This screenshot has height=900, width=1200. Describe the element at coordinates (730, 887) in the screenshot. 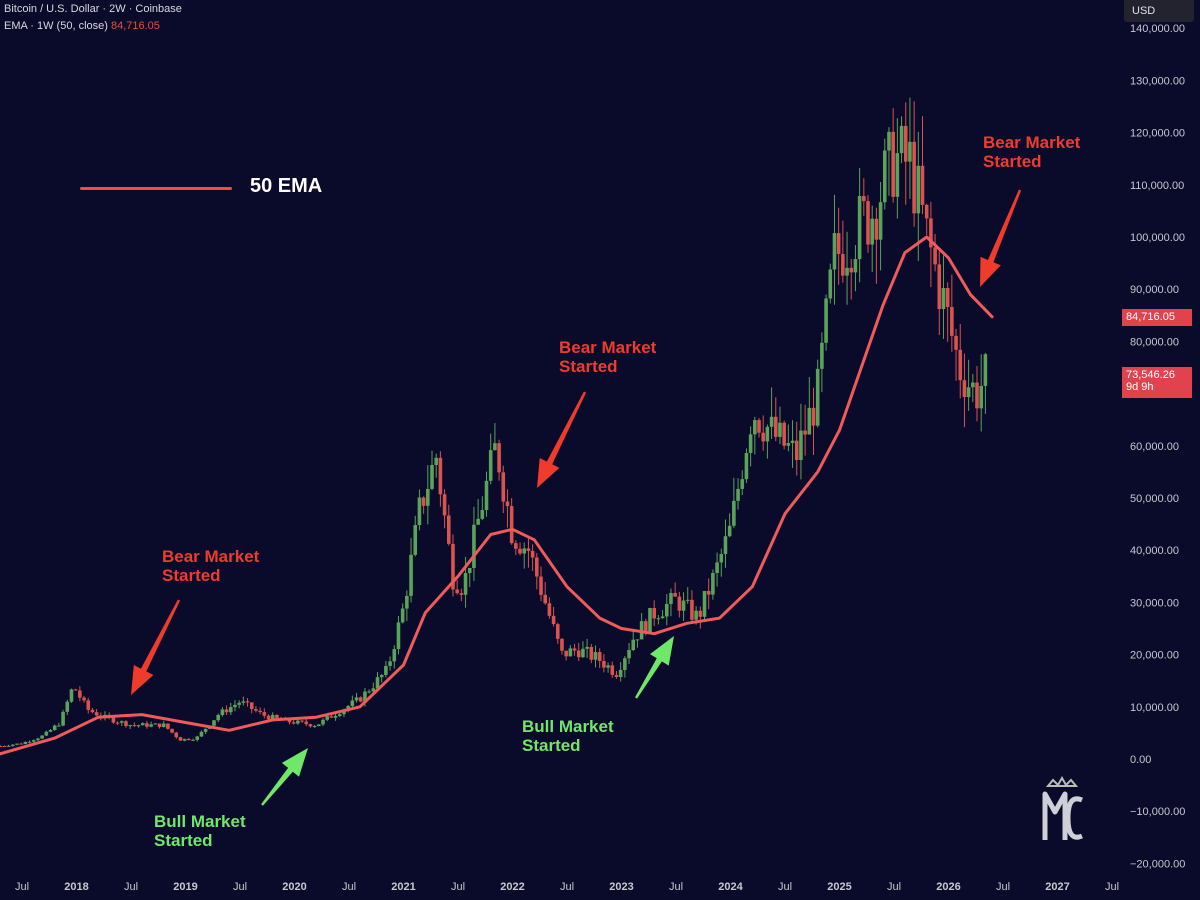

I see `x-tick-label: 2024` at that location.